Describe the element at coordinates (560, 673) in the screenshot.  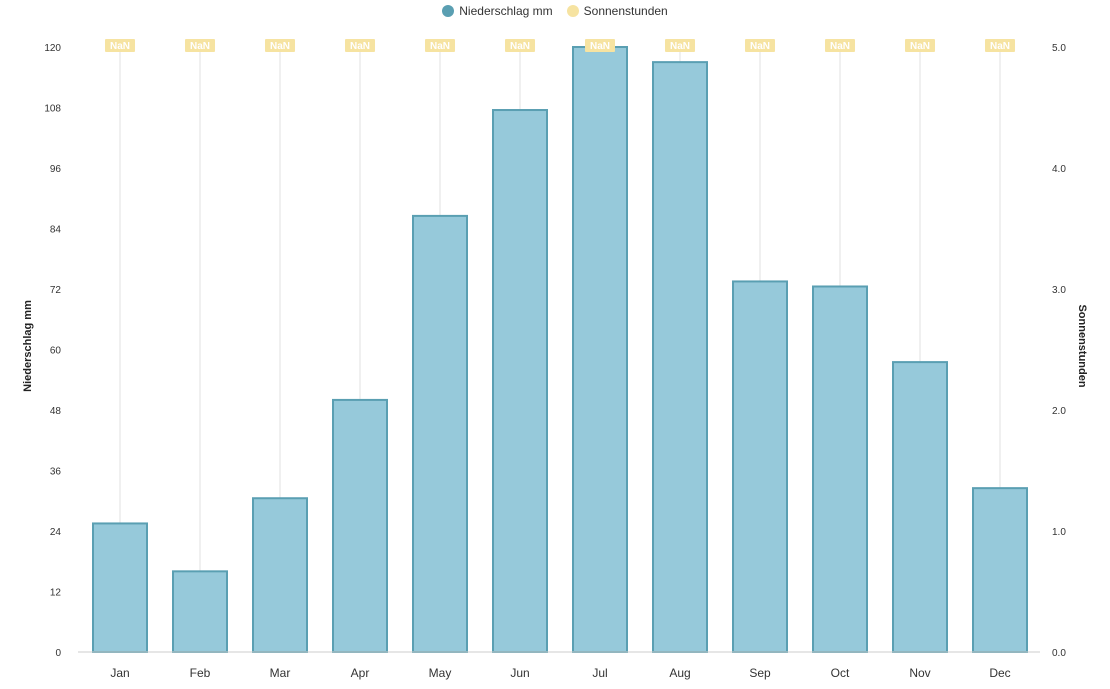
I see `x-axis-ticks: Jan Feb Mar Apr May Jun Jul Aug Sep Oct Nov Dec` at that location.